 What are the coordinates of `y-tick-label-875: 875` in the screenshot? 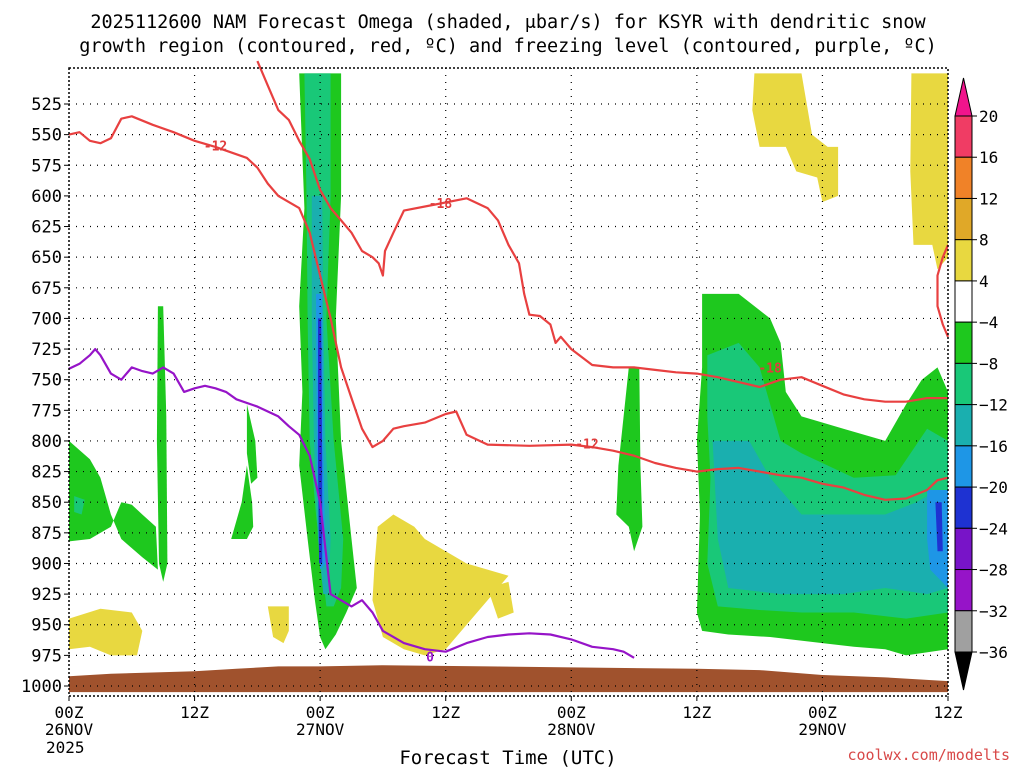 It's located at (46, 534).